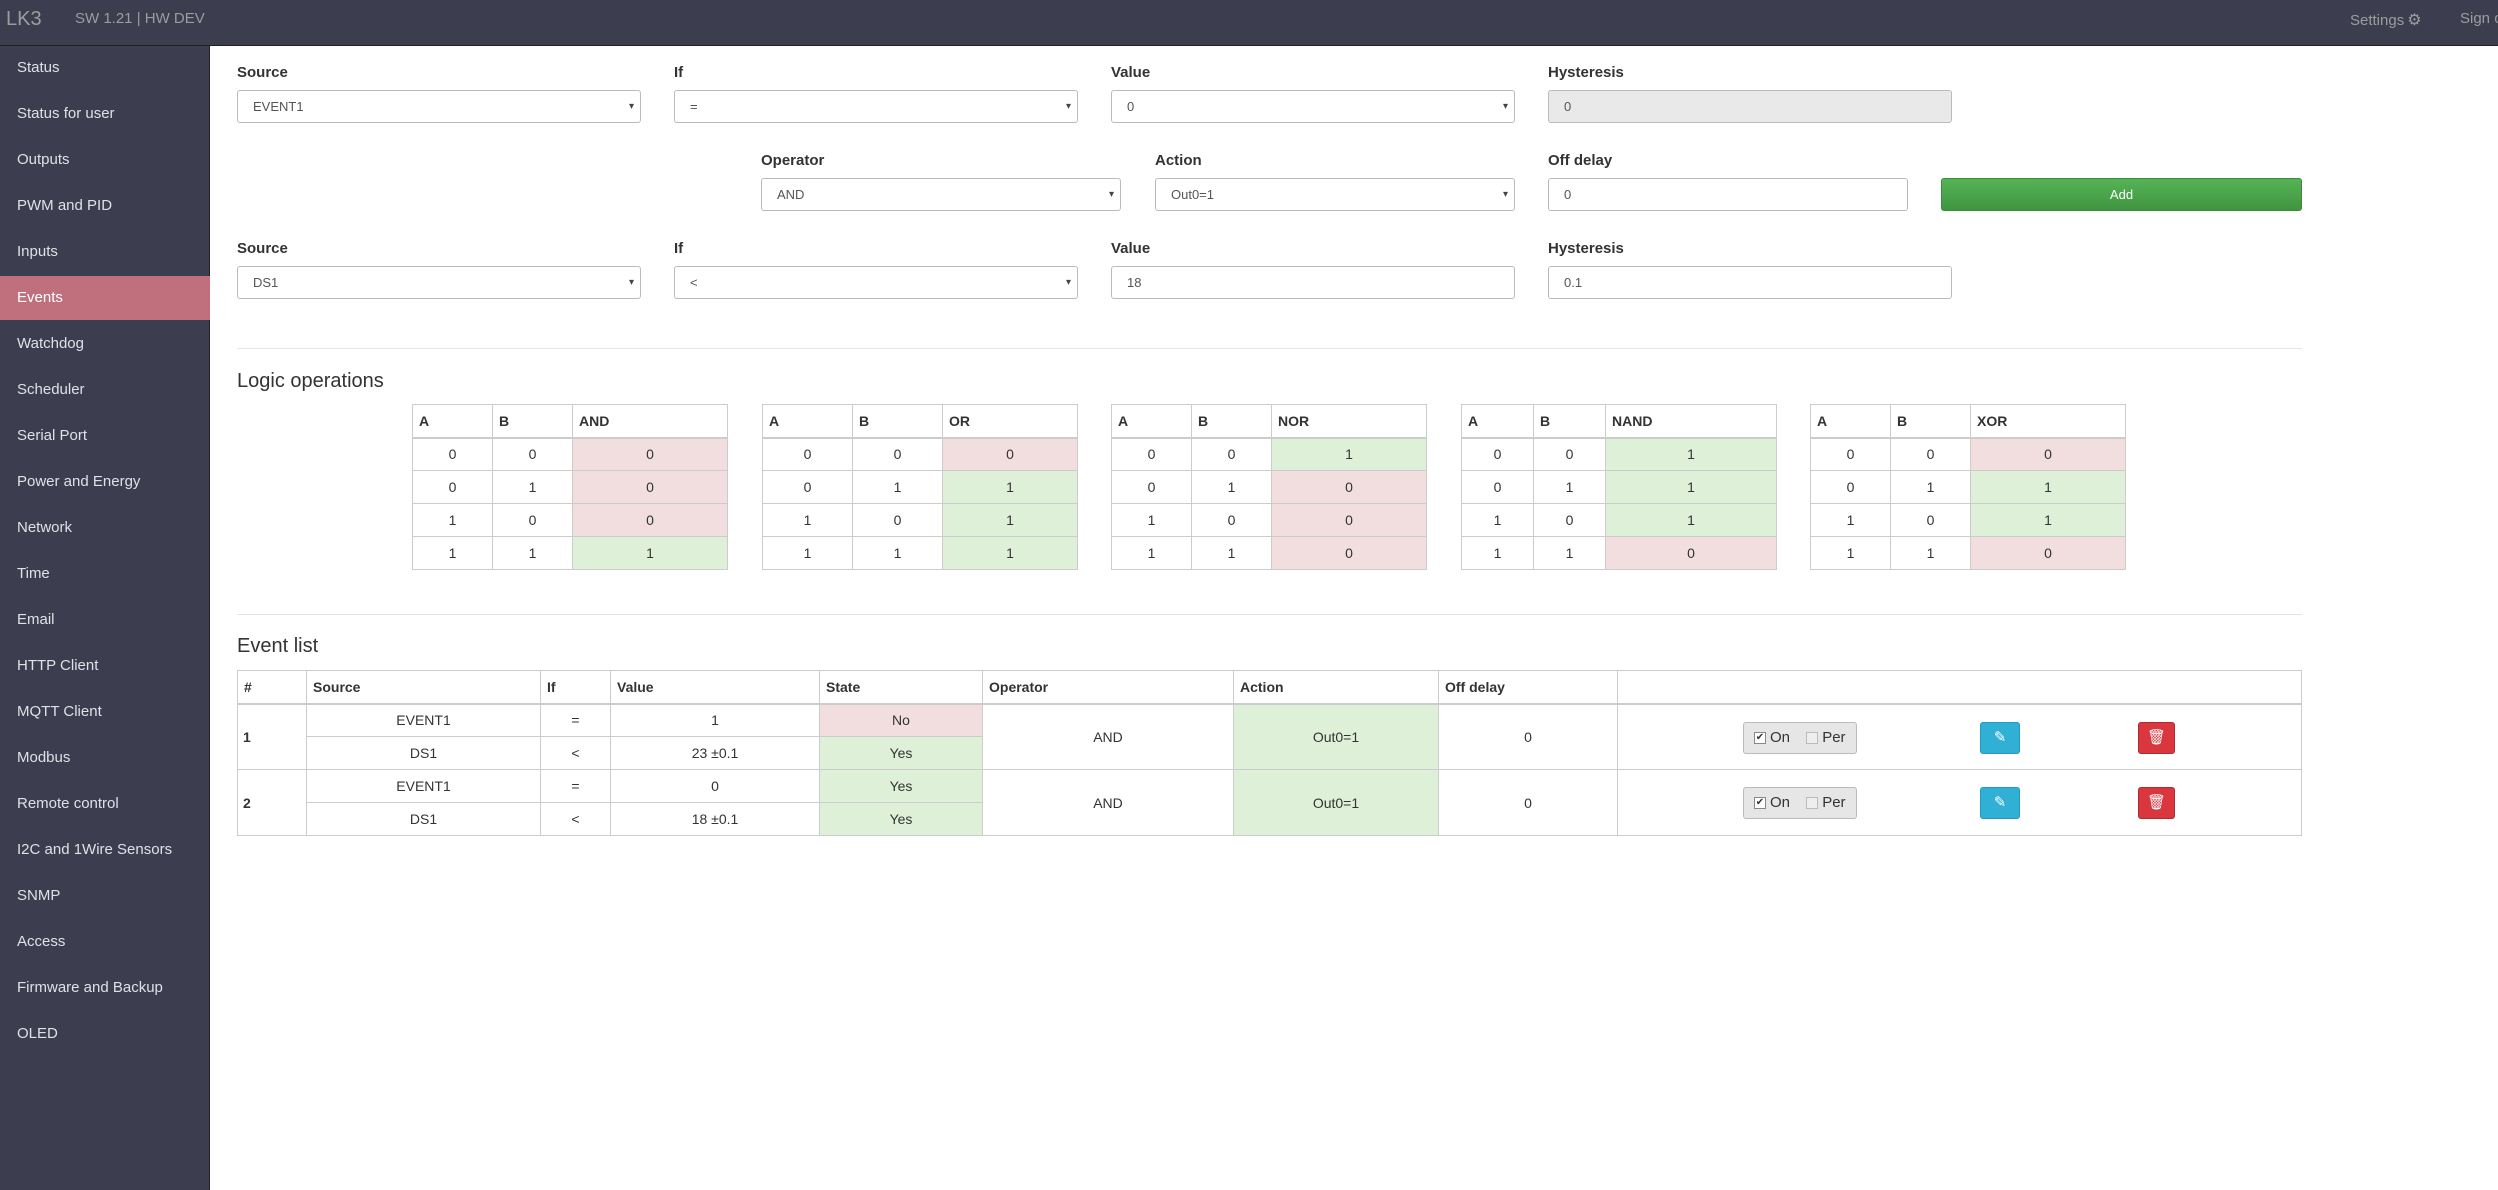 The height and width of the screenshot is (1190, 2498). What do you see at coordinates (1108, 736) in the screenshot?
I see `event-operator: AND` at bounding box center [1108, 736].